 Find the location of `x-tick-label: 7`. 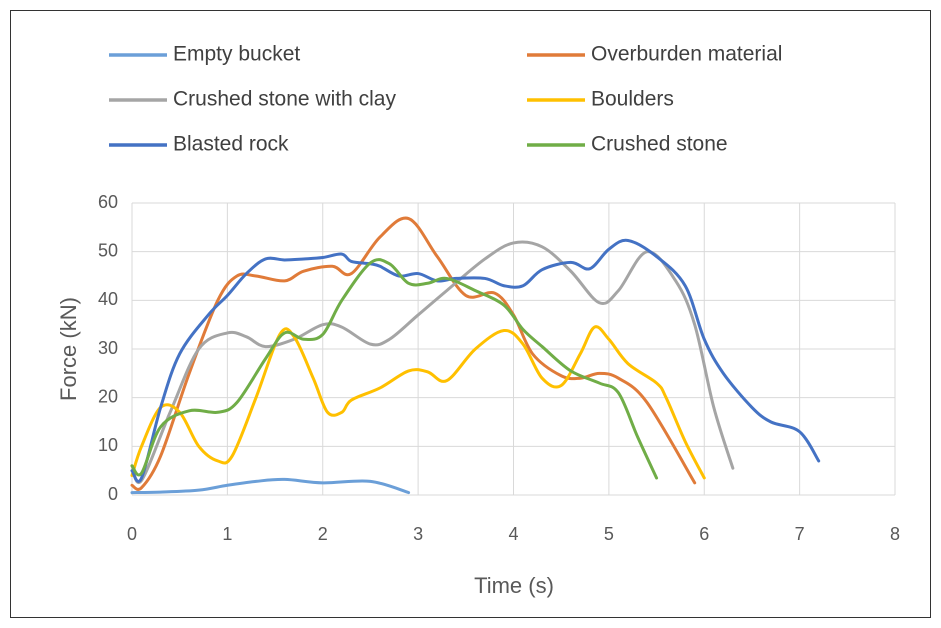

x-tick-label: 7 is located at coordinates (800, 534).